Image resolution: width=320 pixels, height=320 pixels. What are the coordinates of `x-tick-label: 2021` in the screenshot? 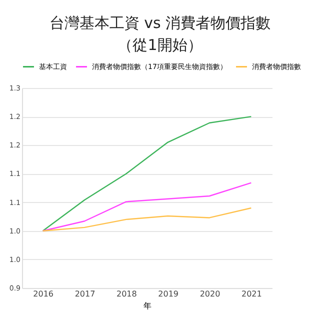 It's located at (251, 294).